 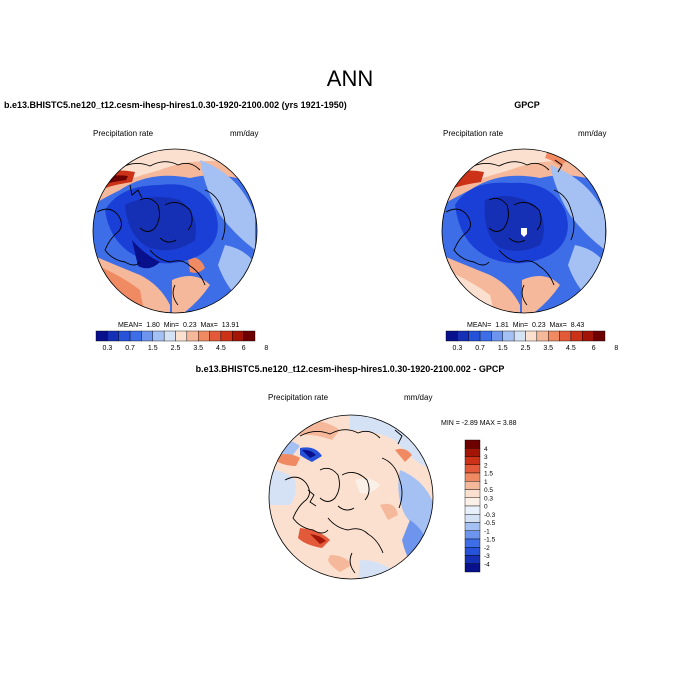 I want to click on obs-colorbar-tick-label: 0.7, so click(x=480, y=348).